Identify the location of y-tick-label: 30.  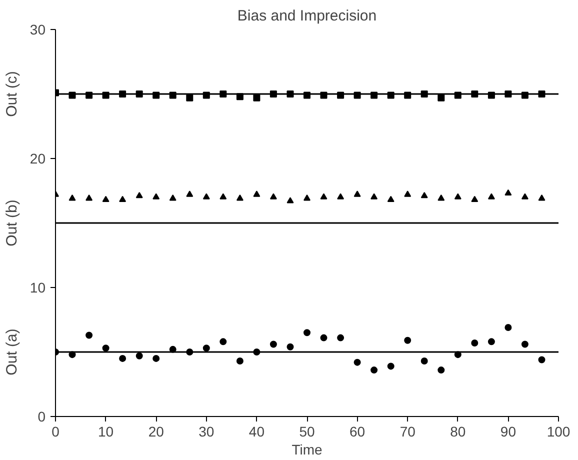
(38, 30).